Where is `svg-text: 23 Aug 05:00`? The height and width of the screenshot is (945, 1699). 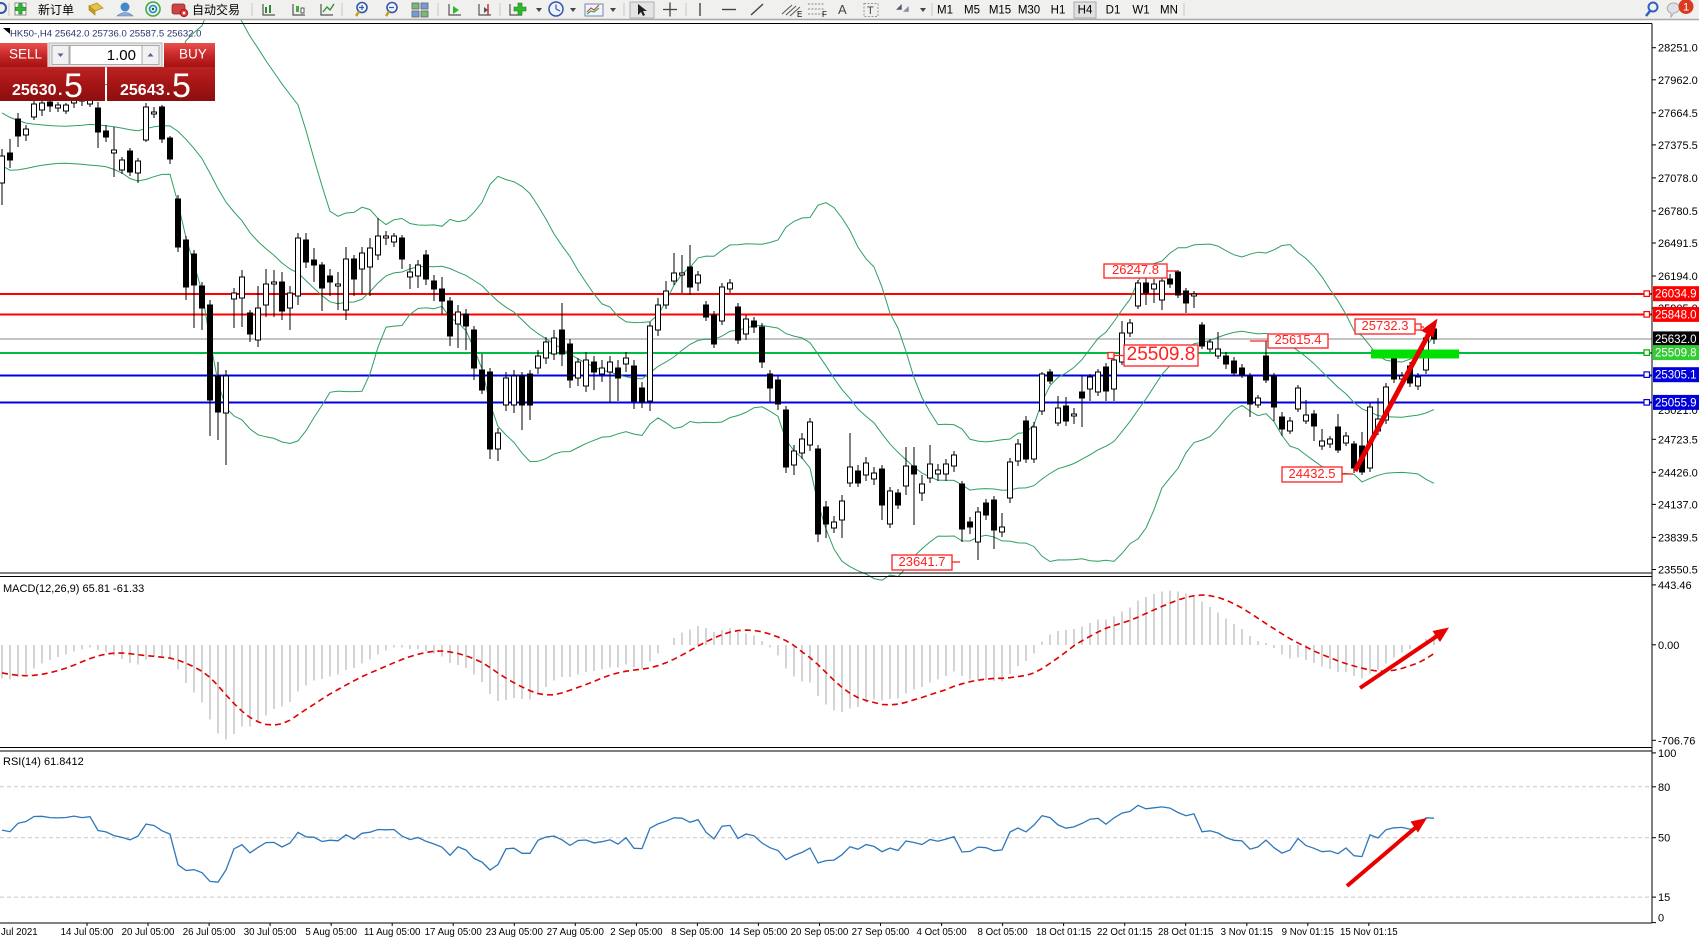
svg-text: 23 Aug 05:00 is located at coordinates (515, 932).